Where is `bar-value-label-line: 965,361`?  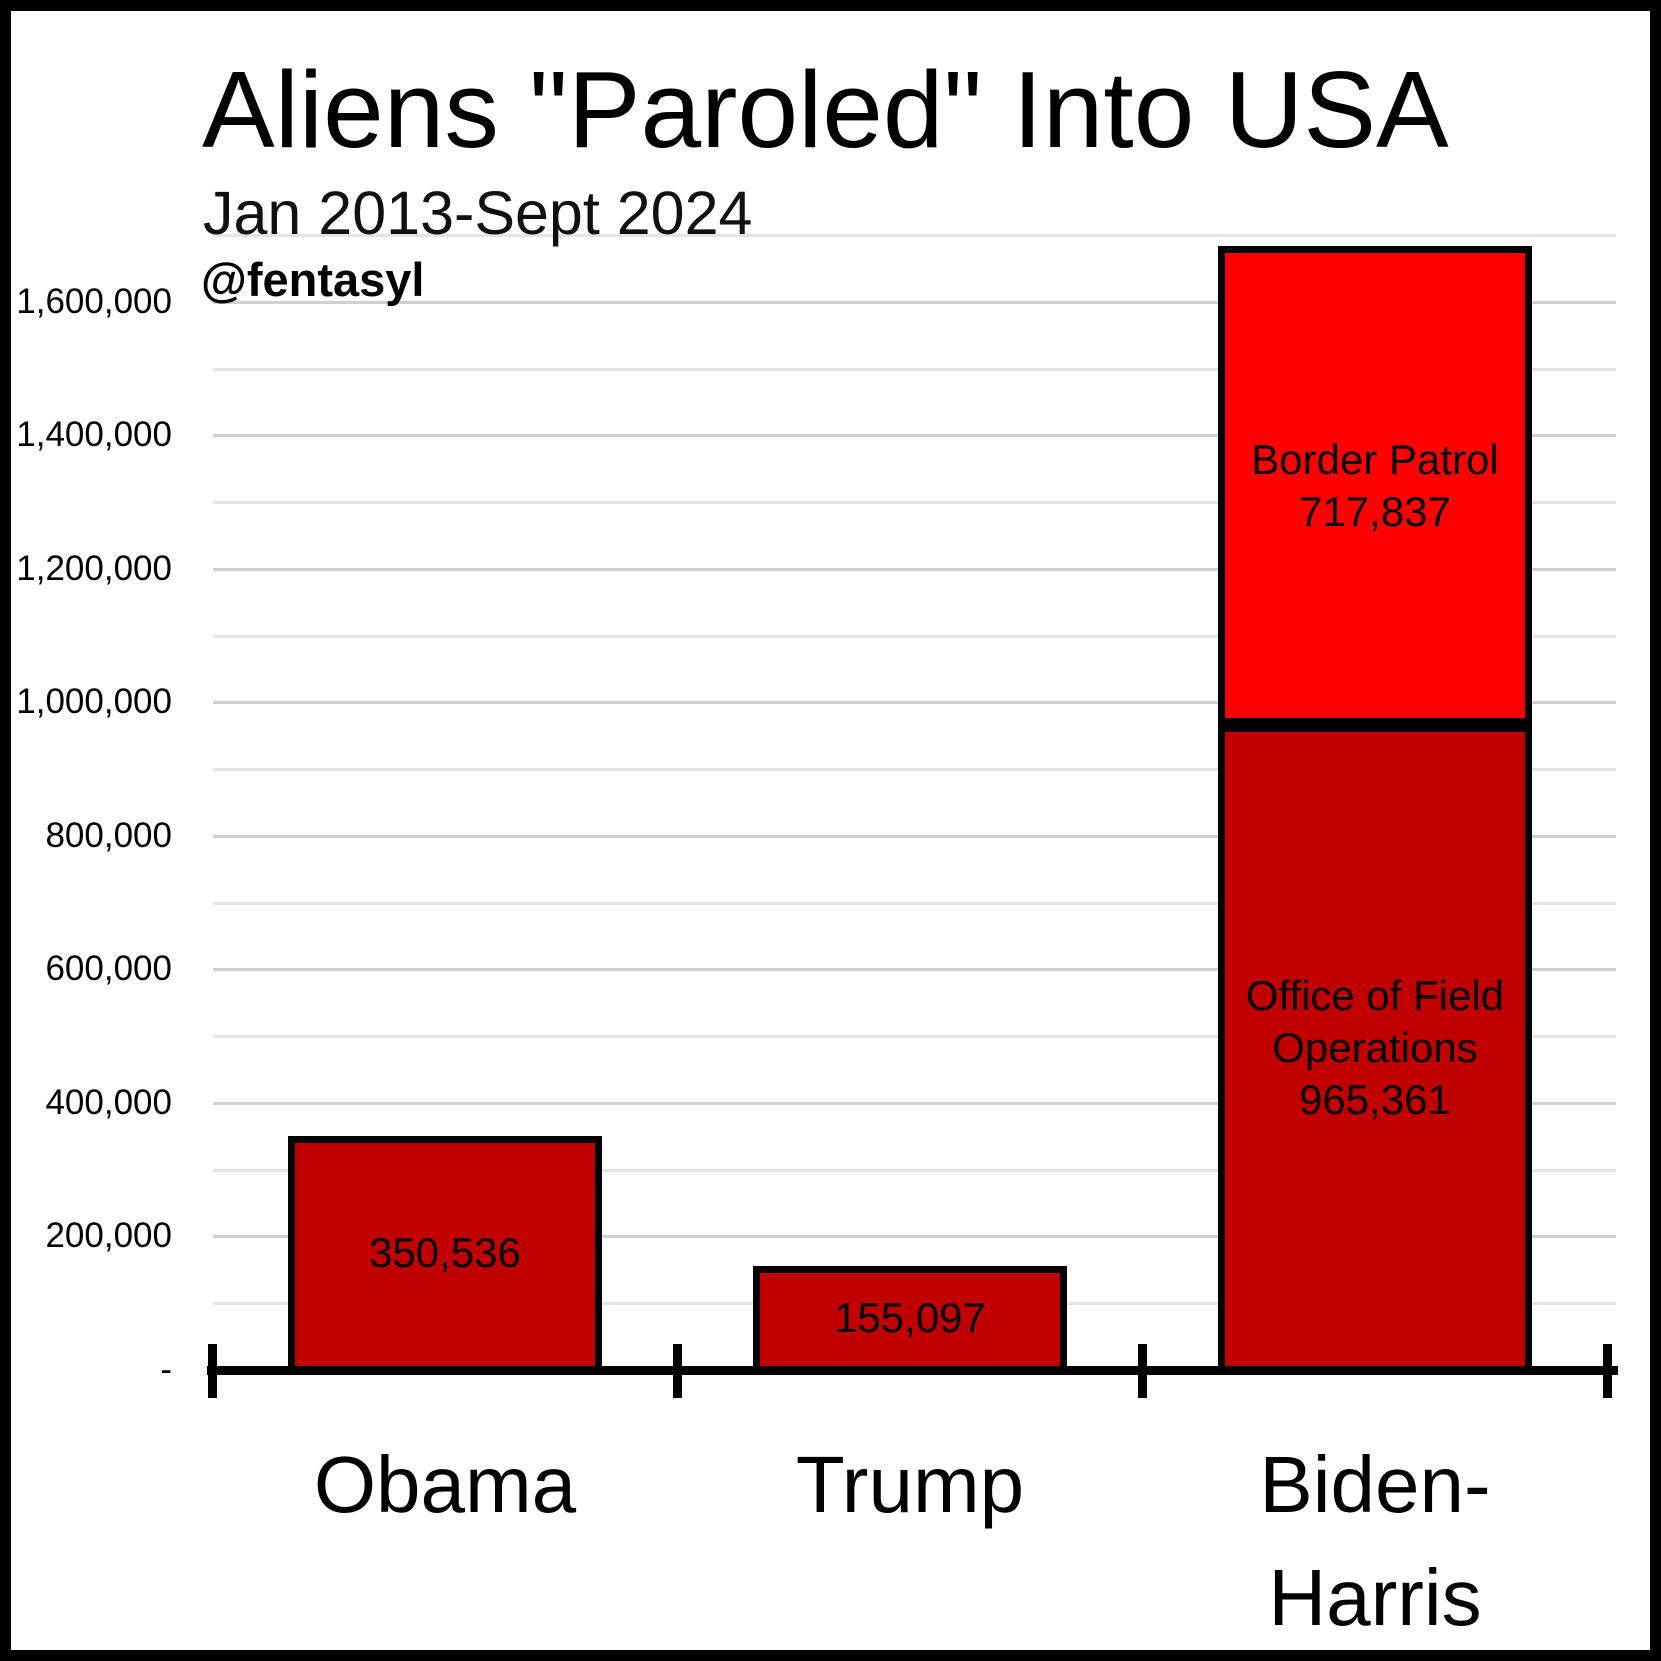 bar-value-label-line: 965,361 is located at coordinates (1375, 1099).